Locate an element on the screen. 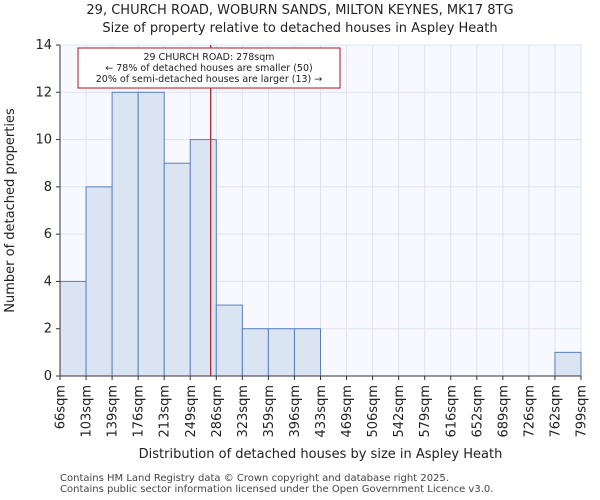  x-tick-label: 762sqm is located at coordinates (555, 411).